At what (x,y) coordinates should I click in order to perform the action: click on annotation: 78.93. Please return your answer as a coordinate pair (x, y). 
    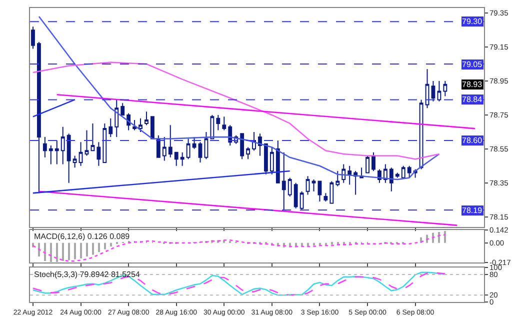
    Looking at the image, I should click on (472, 84).